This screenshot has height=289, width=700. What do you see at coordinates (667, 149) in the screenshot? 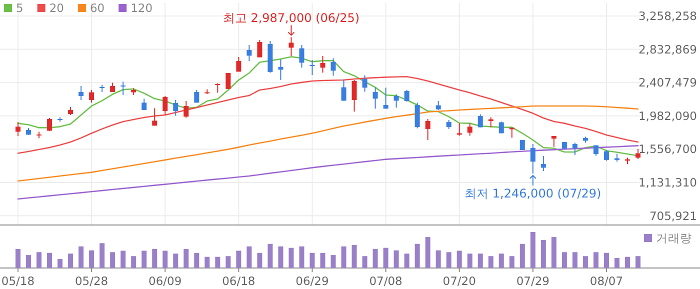
I see `y-tick-label: 1,556,700` at bounding box center [667, 149].